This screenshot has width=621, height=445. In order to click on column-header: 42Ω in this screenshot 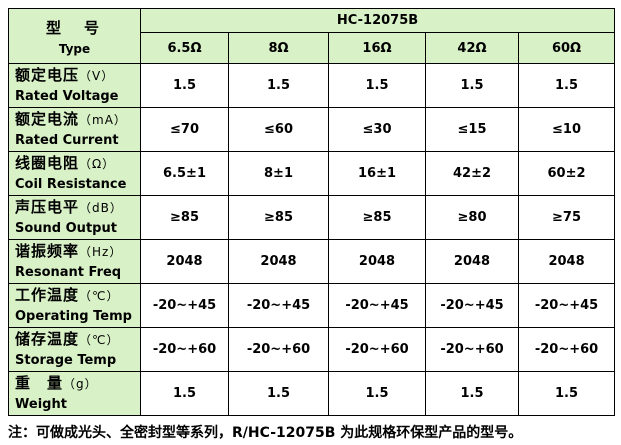, I will do `click(472, 48)`.